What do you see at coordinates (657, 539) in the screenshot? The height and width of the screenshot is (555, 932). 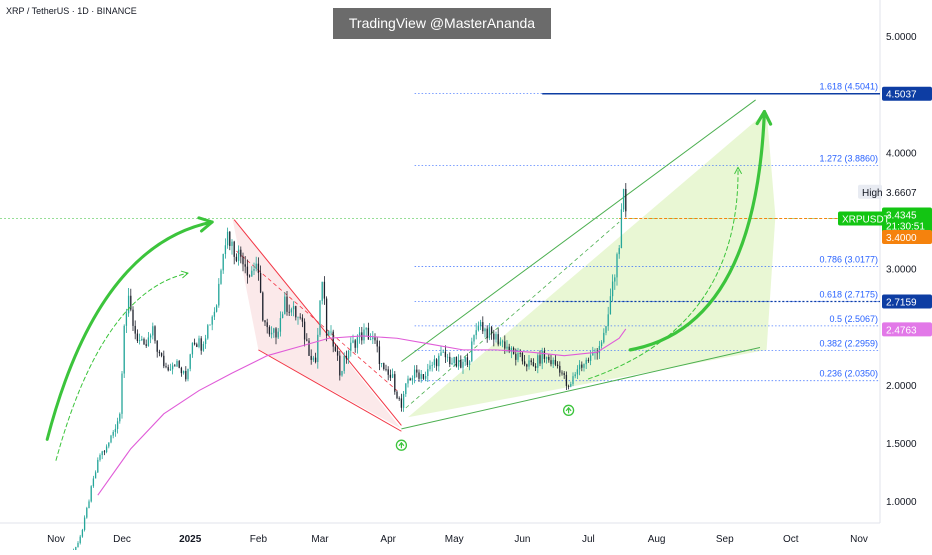 I see `x-tick-label: Aug` at bounding box center [657, 539].